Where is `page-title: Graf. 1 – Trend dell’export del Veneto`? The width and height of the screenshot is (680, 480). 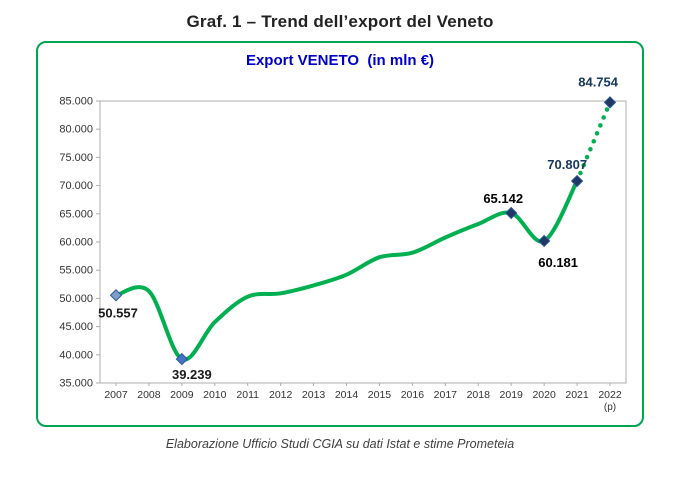 page-title: Graf. 1 – Trend dell’export del Veneto is located at coordinates (340, 21).